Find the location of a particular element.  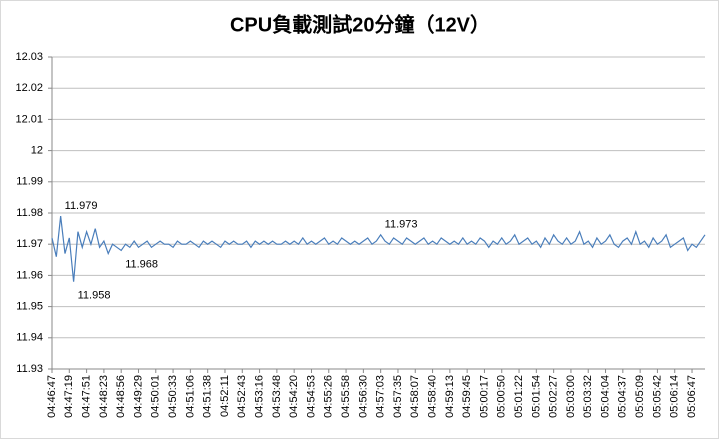

y-tick-label: 11.94 is located at coordinates (29, 338).